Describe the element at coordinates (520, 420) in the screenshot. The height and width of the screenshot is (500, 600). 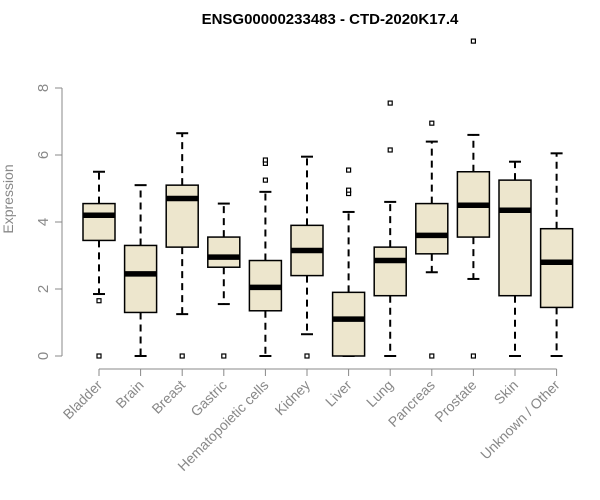
I see `x-category-label: Unknown / Other` at that location.